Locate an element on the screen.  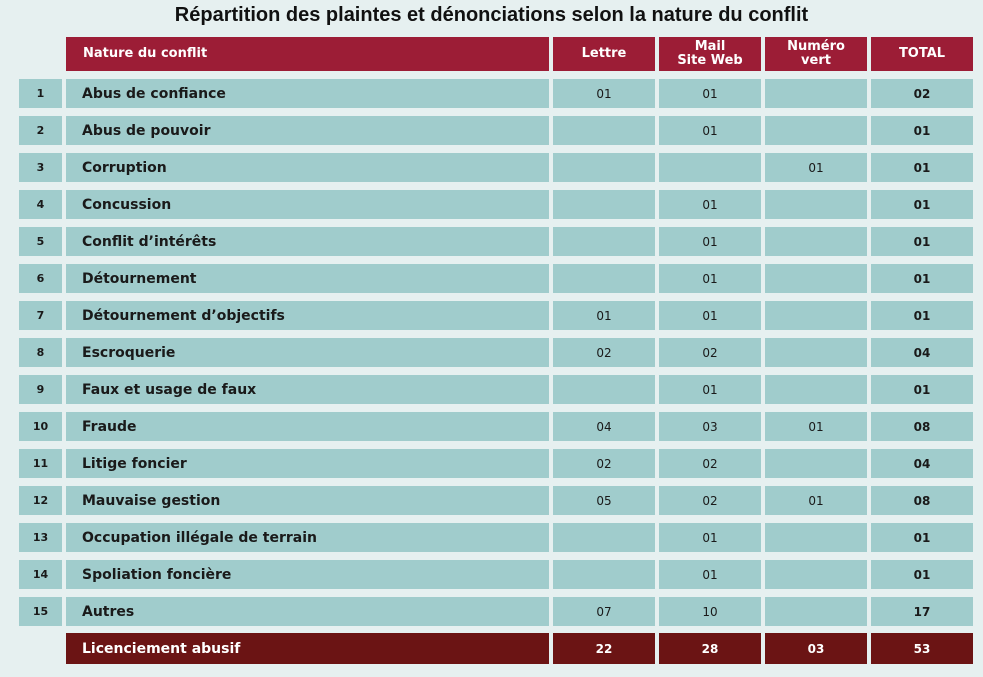
row-mail: 03 is located at coordinates (710, 426).